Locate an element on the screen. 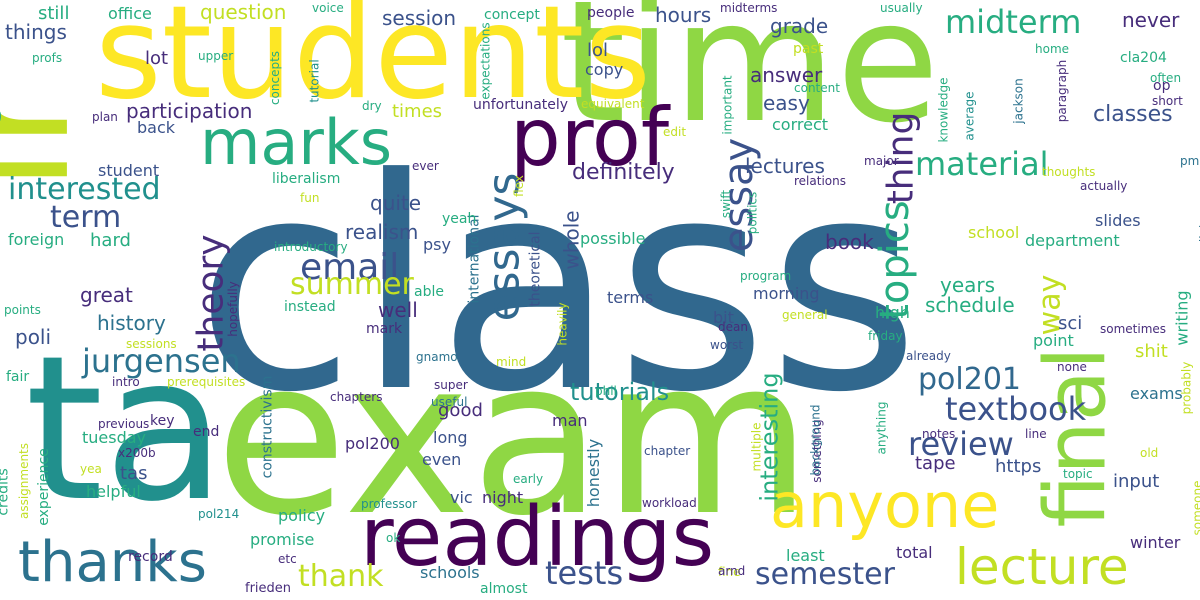  word-usually: usually is located at coordinates (901, 8).